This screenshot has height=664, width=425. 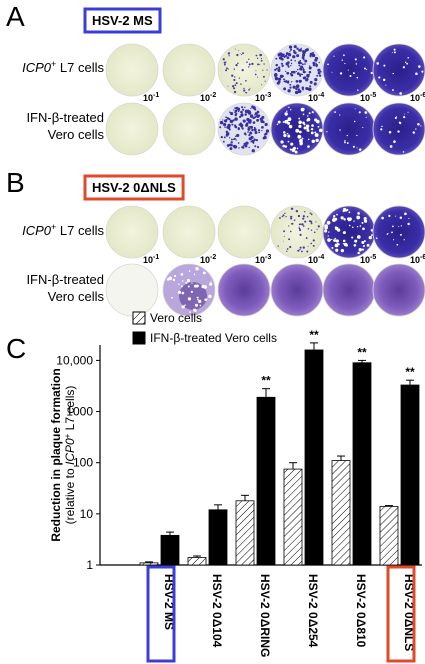 What do you see at coordinates (217, 611) in the screenshot?
I see `x-tick-label: HSV-2 0Δ104` at bounding box center [217, 611].